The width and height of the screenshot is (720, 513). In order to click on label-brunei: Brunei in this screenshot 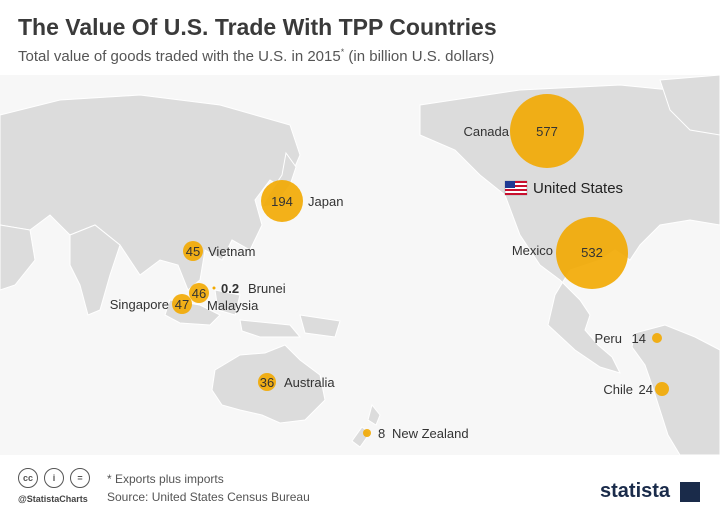, I will do `click(267, 288)`.